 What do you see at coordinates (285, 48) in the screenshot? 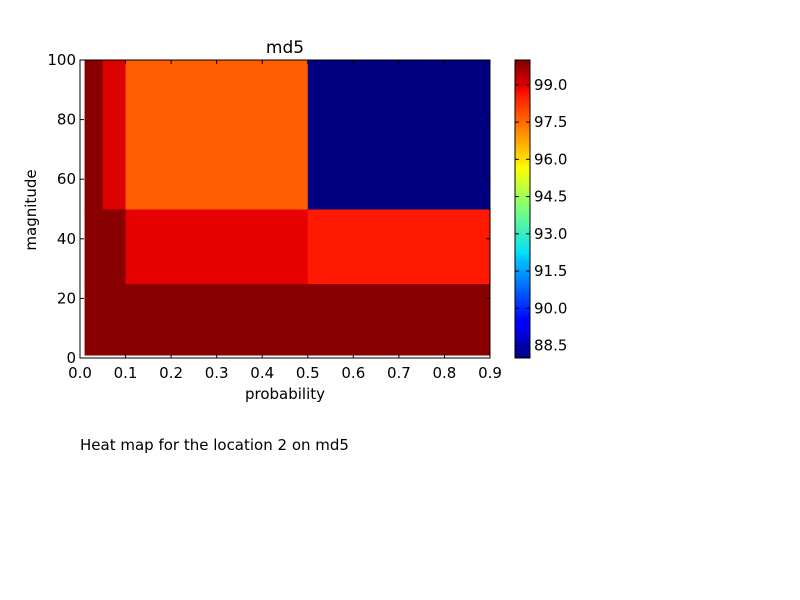
I see `chart-title: md5` at bounding box center [285, 48].